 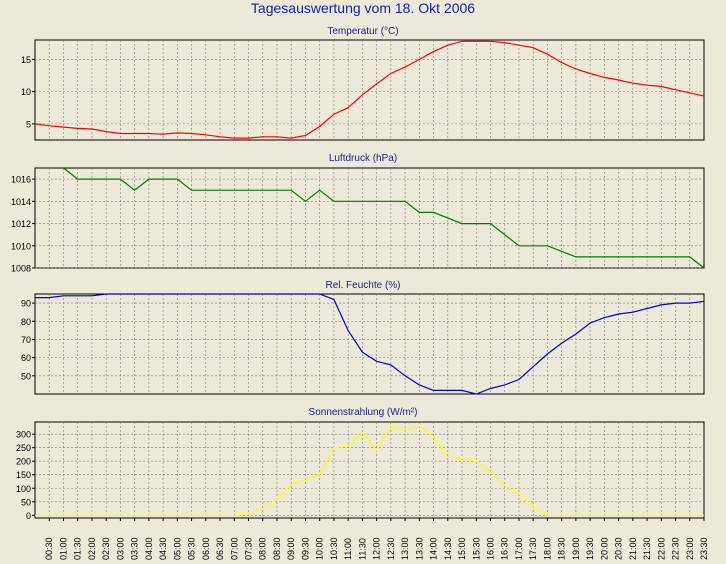 I want to click on chart-title: Luftdruck (hPa), so click(x=363, y=158).